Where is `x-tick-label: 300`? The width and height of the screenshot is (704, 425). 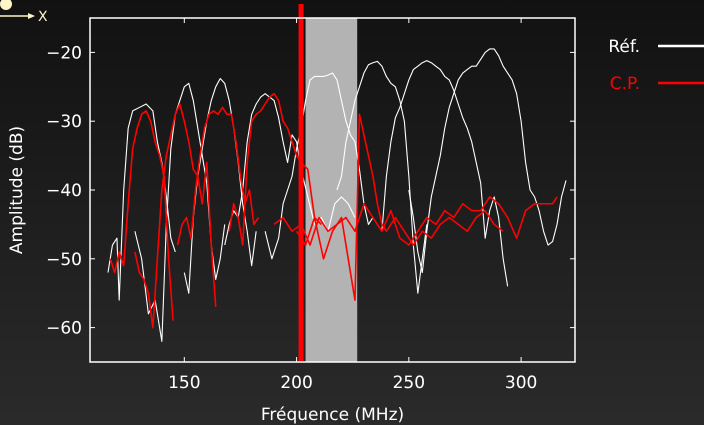
x-tick-label: 300 is located at coordinates (521, 383).